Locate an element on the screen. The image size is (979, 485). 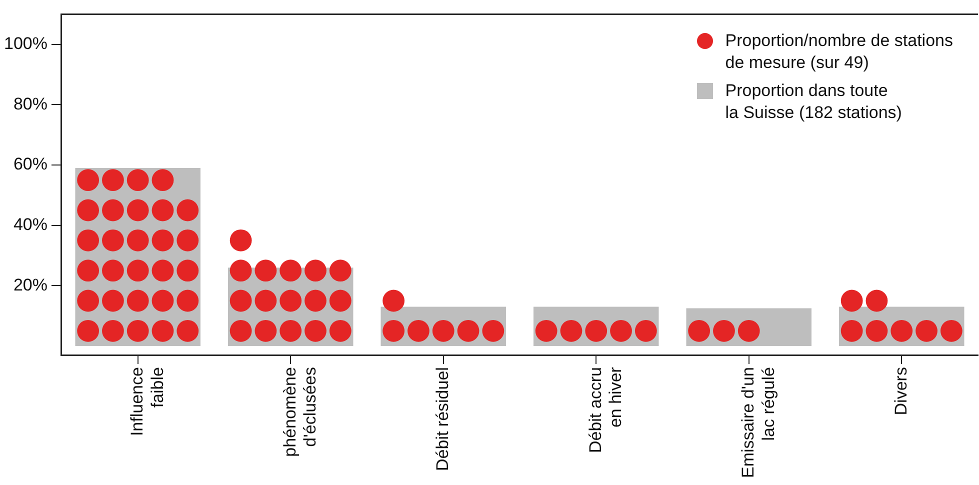
x-tick-label: Divers is located at coordinates (900, 391).